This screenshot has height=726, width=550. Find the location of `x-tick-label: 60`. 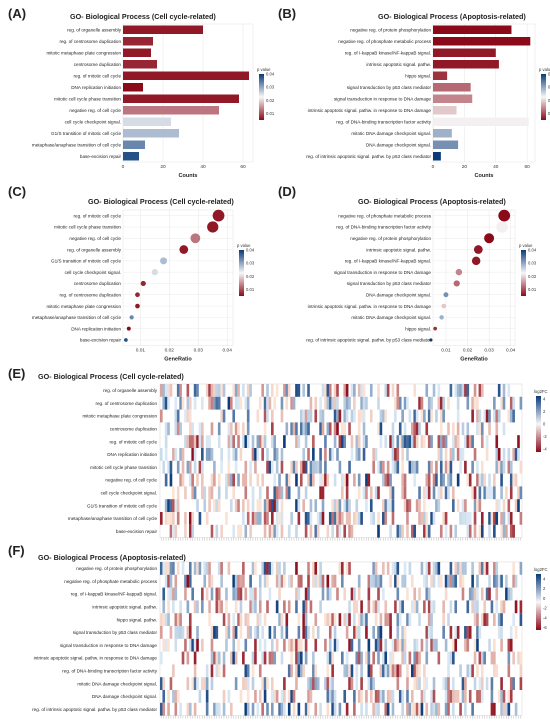

x-tick-label: 60 is located at coordinates (243, 167).